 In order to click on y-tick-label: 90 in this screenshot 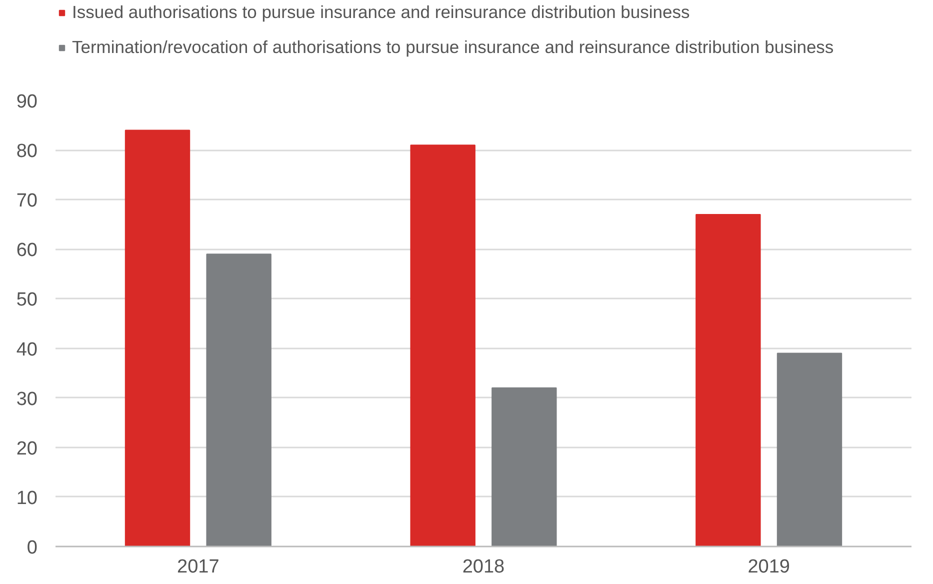, I will do `click(27, 102)`.